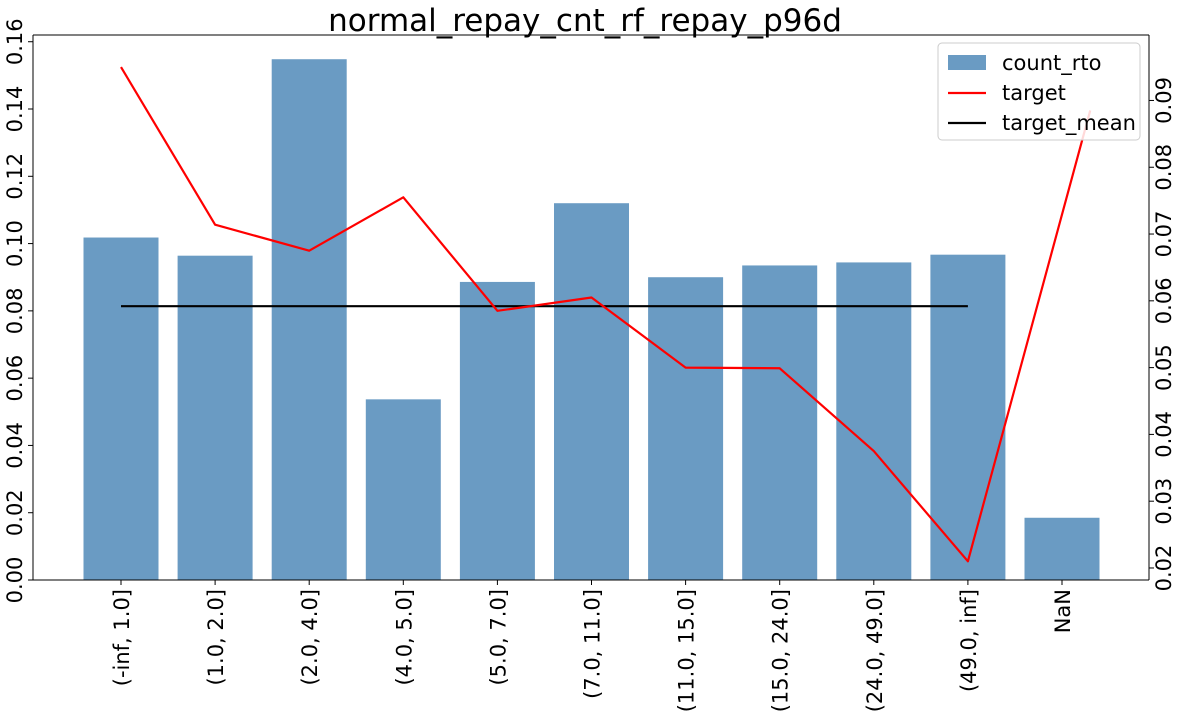 The height and width of the screenshot is (717, 1182). What do you see at coordinates (216, 637) in the screenshot?
I see `x-tick-label-1: (1.0, 2.0]` at bounding box center [216, 637].